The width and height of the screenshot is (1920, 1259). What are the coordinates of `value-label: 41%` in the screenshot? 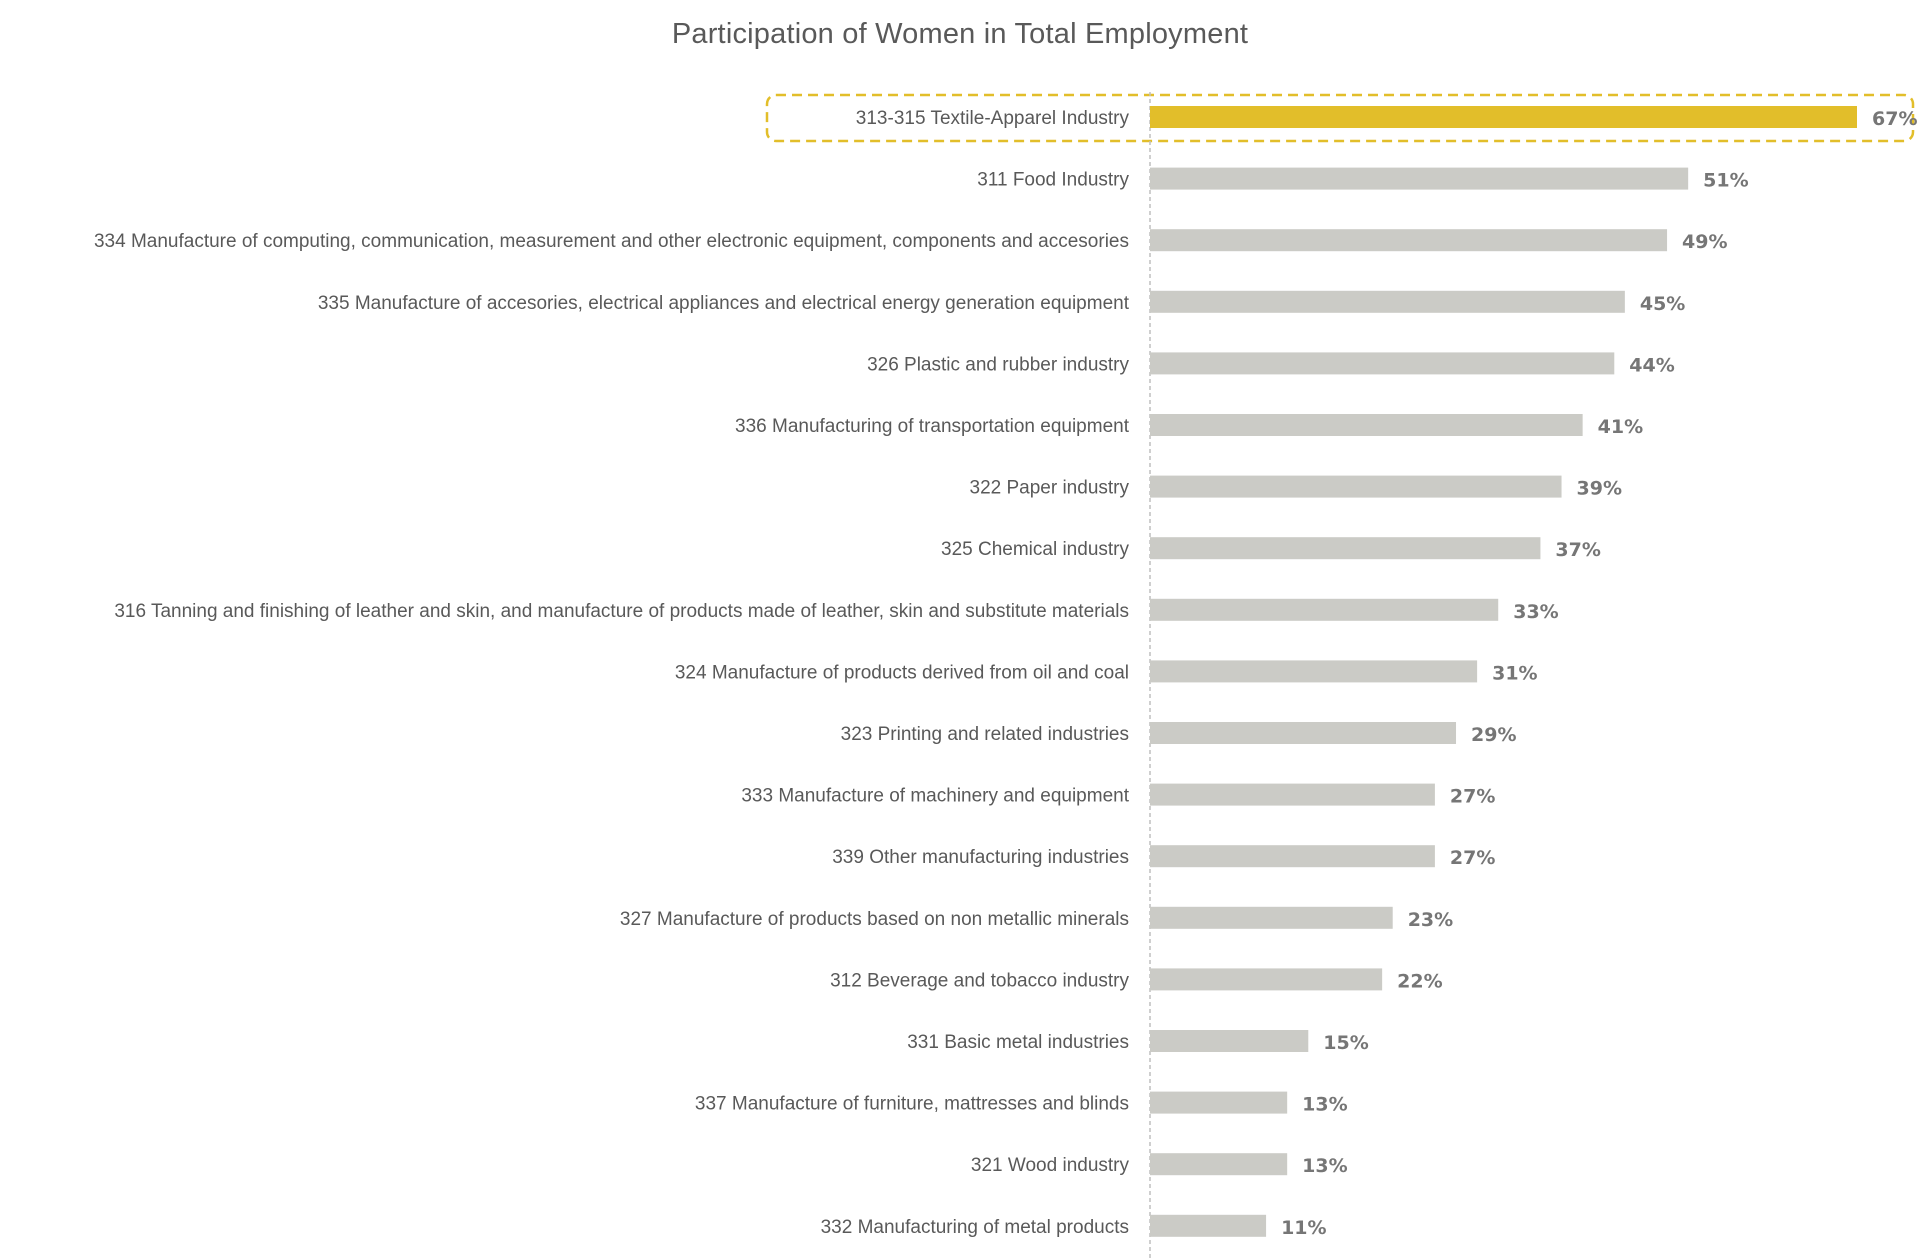 It's located at (1620, 427).